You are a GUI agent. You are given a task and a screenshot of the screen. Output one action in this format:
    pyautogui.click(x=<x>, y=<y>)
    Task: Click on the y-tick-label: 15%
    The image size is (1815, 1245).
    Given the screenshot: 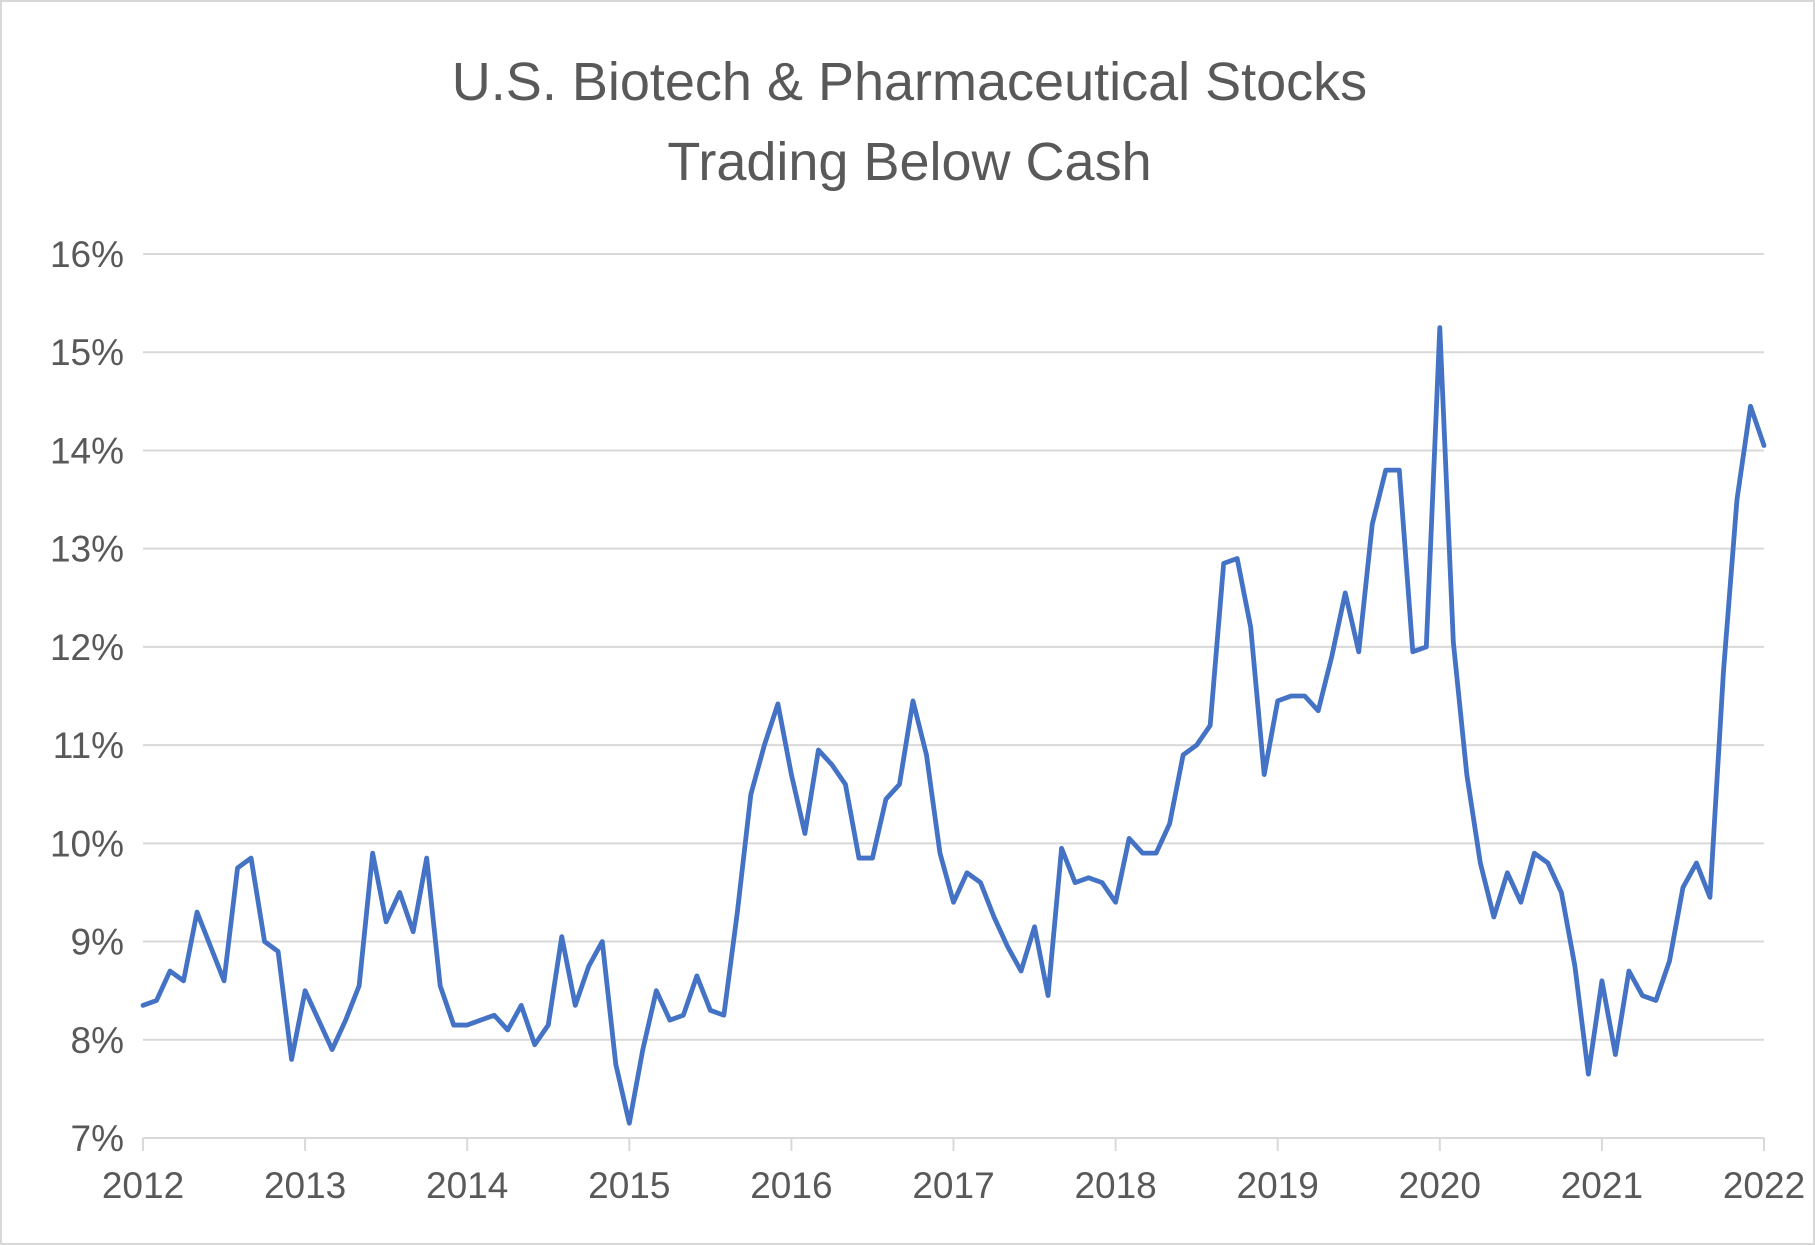 What is the action you would take?
    pyautogui.click(x=87, y=352)
    